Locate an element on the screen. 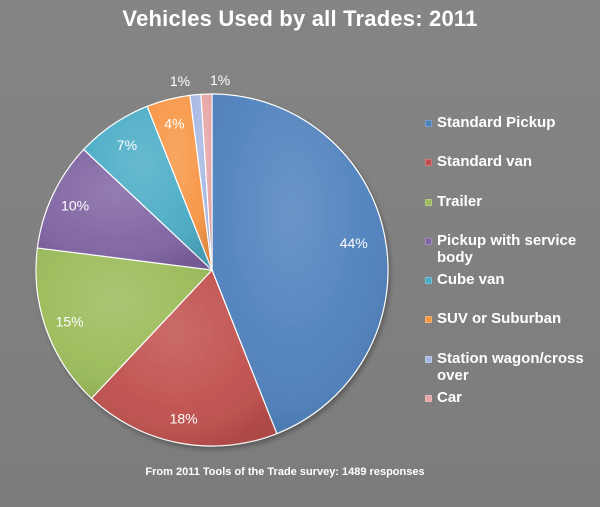 The width and height of the screenshot is (600, 507). data-label-standard-pickup: 44% is located at coordinates (354, 243).